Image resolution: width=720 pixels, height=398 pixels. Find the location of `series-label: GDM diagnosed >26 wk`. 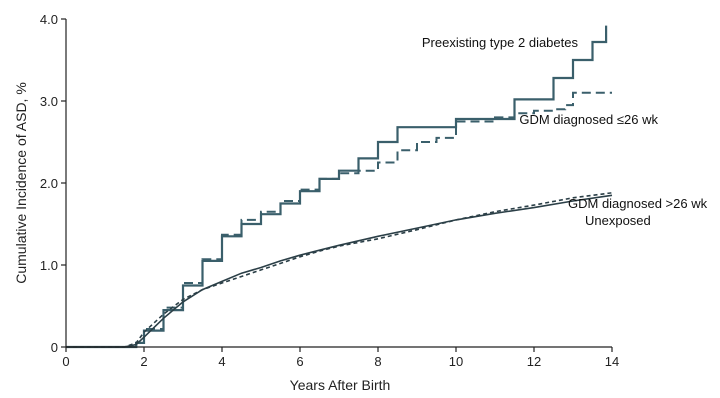

series-label: GDM diagnosed >26 wk is located at coordinates (638, 203).